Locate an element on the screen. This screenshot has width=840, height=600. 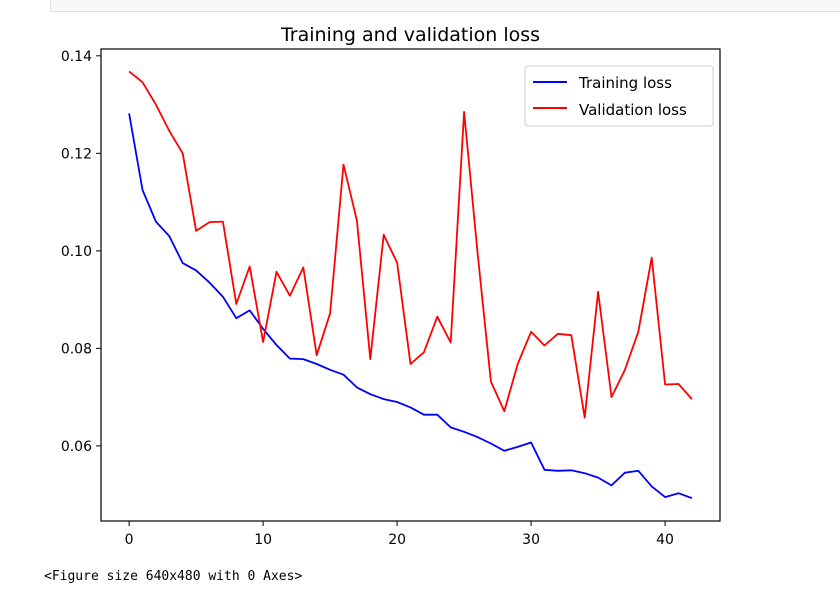
y-tick-label: 0.14 is located at coordinates (76, 57).